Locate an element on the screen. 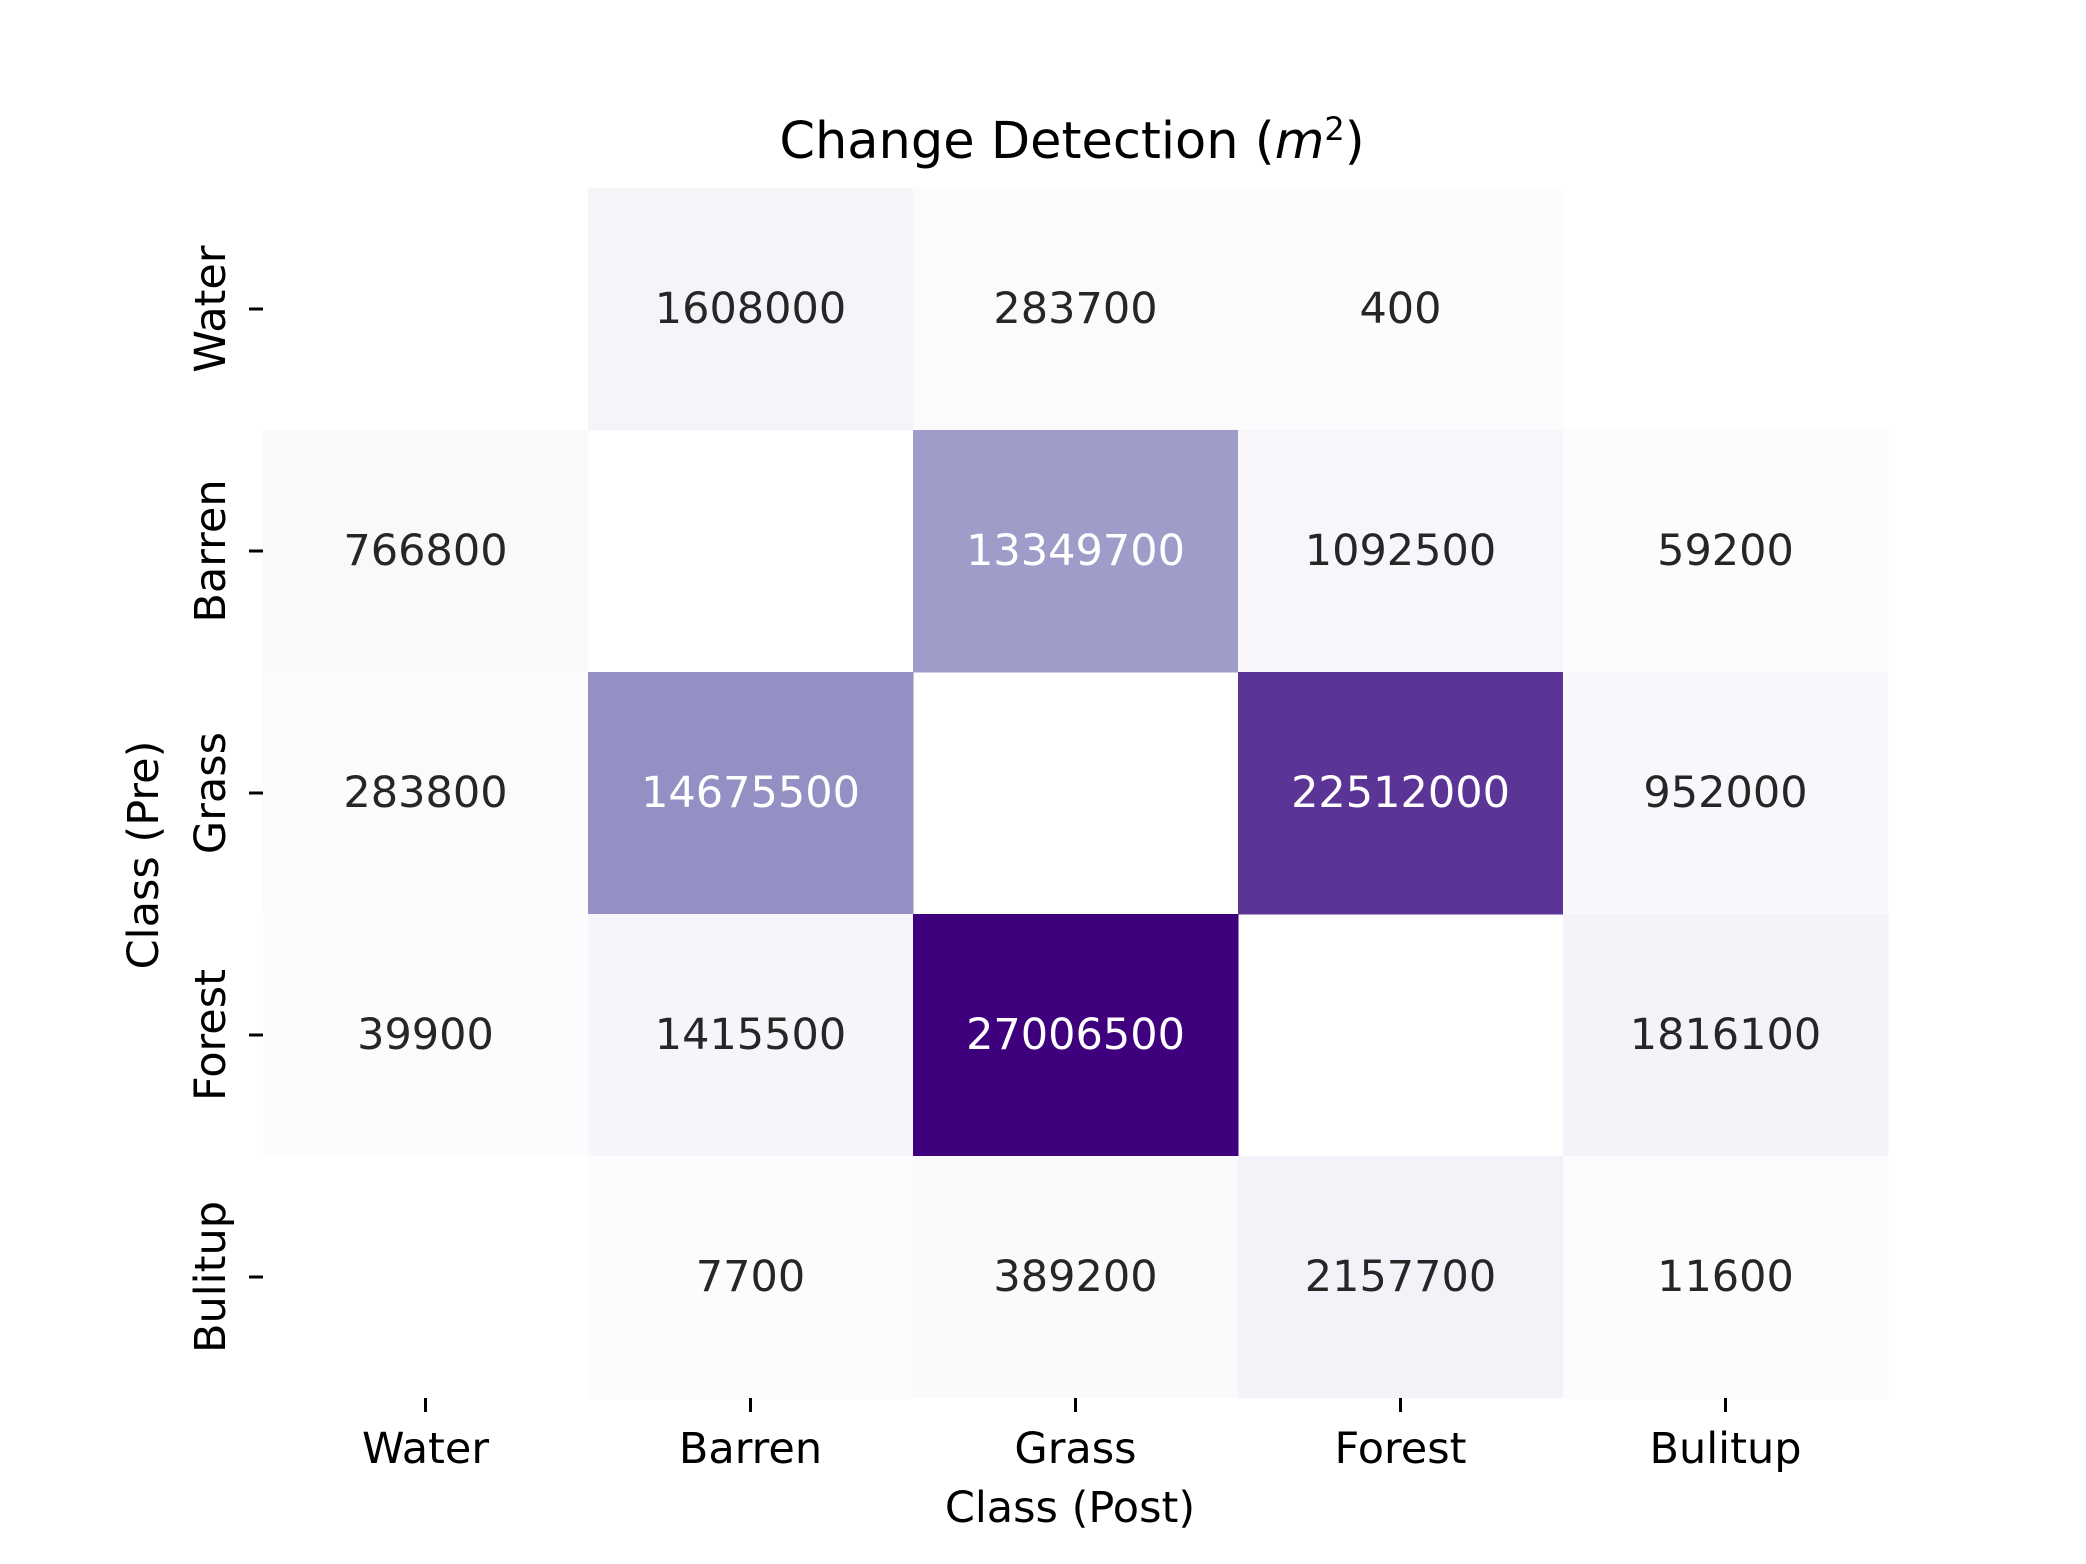 The width and height of the screenshot is (2086, 1564). heatmap-cell-bulitup-to-grass is located at coordinates (1076, 1277).